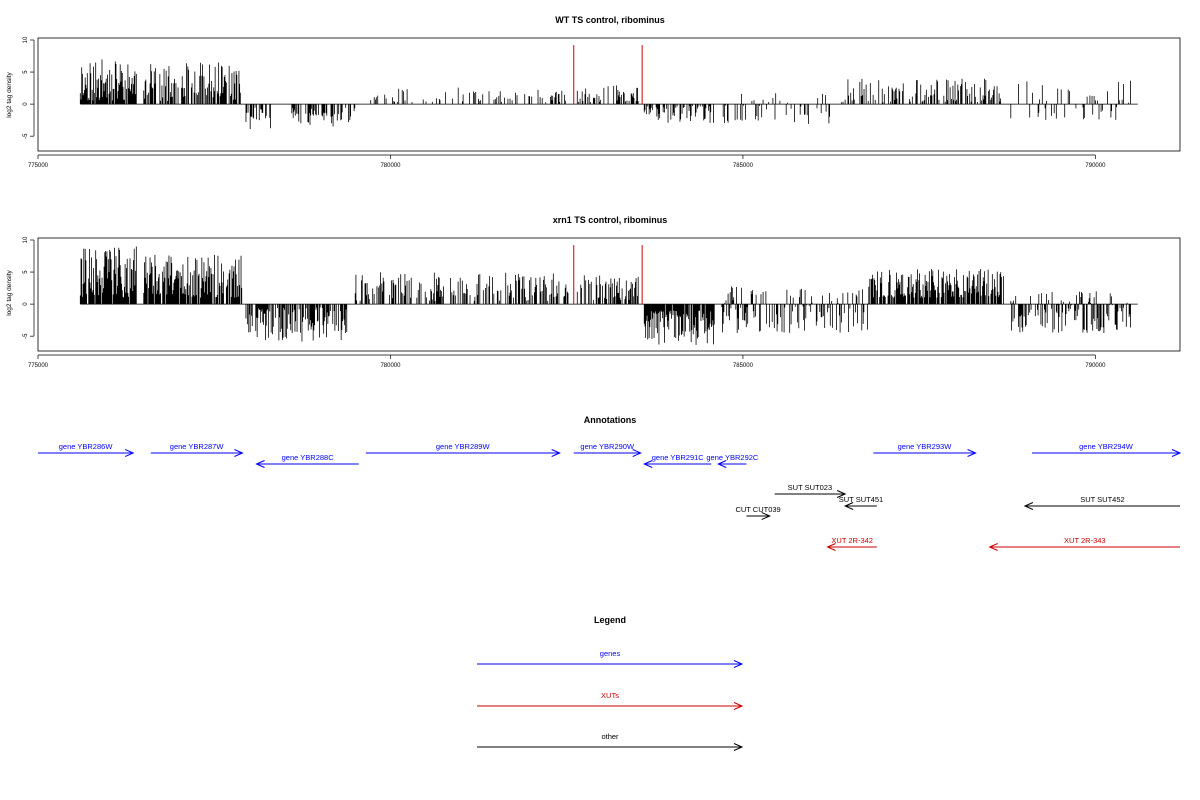 Image resolution: width=1200 pixels, height=800 pixels. Describe the element at coordinates (610, 747) in the screenshot. I see `legend-arrow-other` at that location.